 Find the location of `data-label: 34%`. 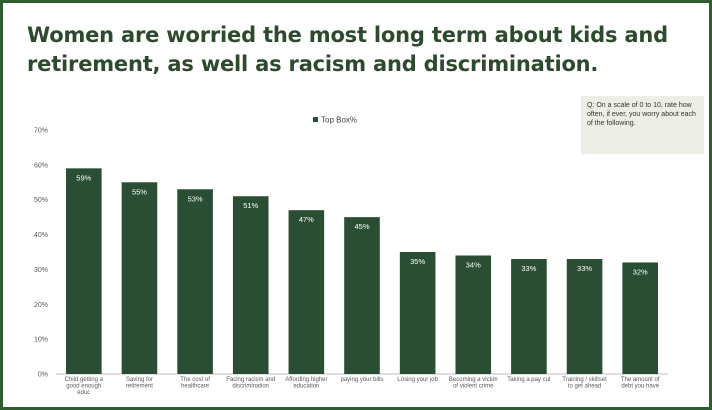

data-label: 34% is located at coordinates (473, 264).